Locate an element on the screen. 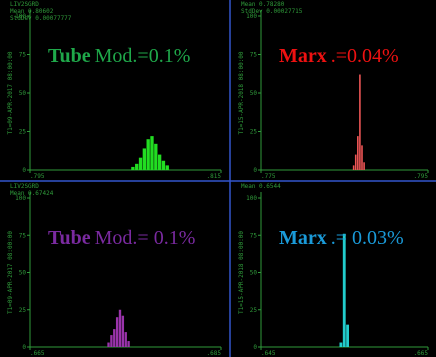  panel-label: Marx .= 0.03% is located at coordinates (341, 238).